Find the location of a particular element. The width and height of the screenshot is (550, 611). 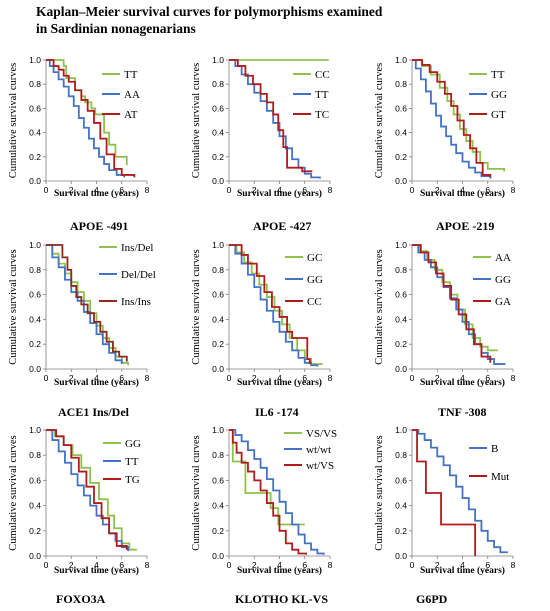

panel-caption: APOE -491 is located at coordinates (99, 226).